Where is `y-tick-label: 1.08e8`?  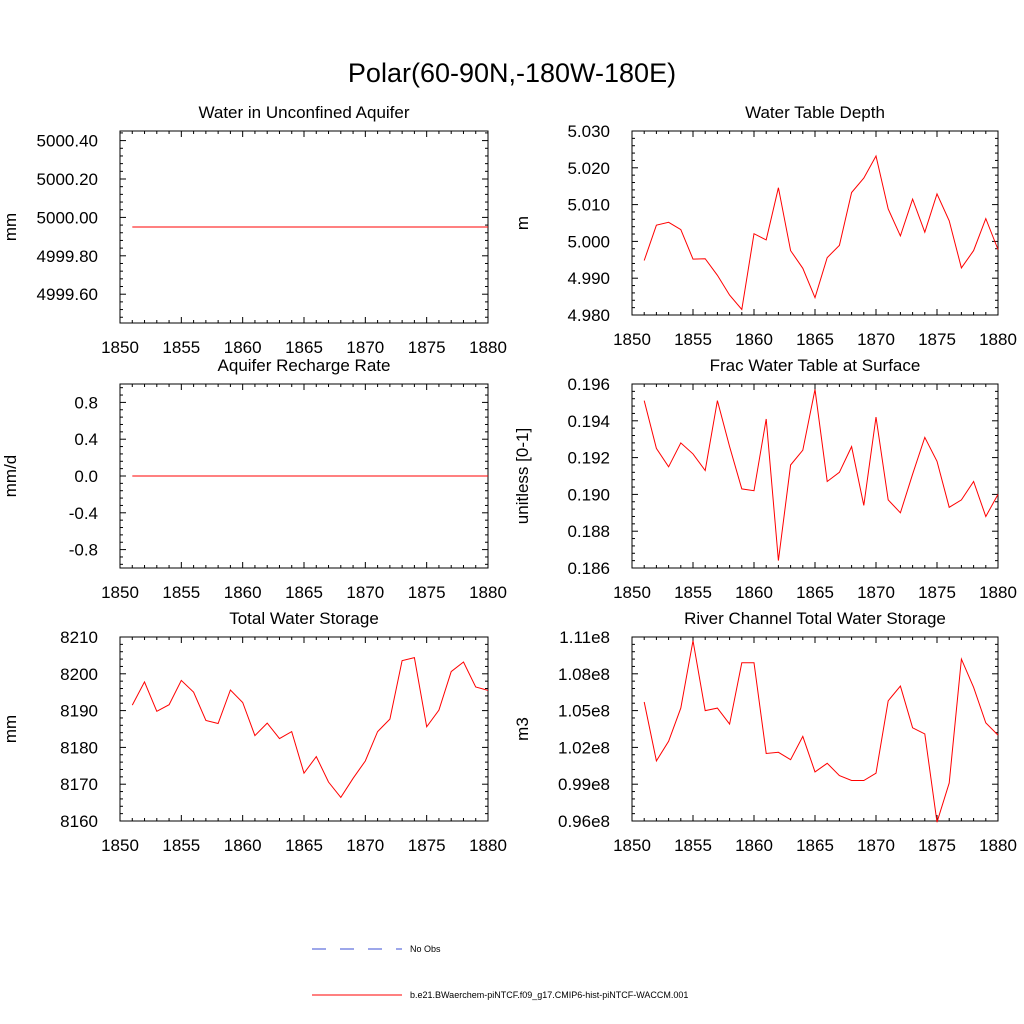
y-tick-label: 1.08e8 is located at coordinates (584, 674).